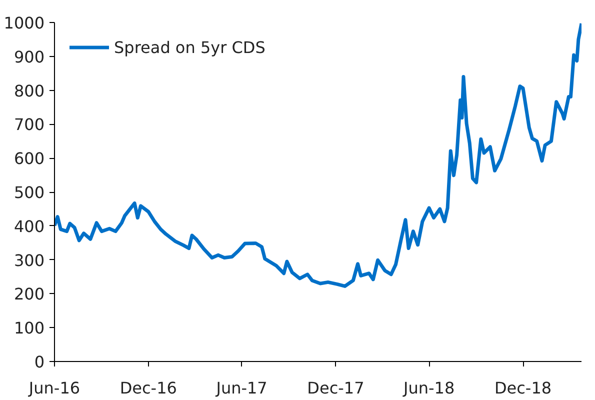 This screenshot has height=400, width=595. I want to click on y-tick-label: 400, so click(29, 226).